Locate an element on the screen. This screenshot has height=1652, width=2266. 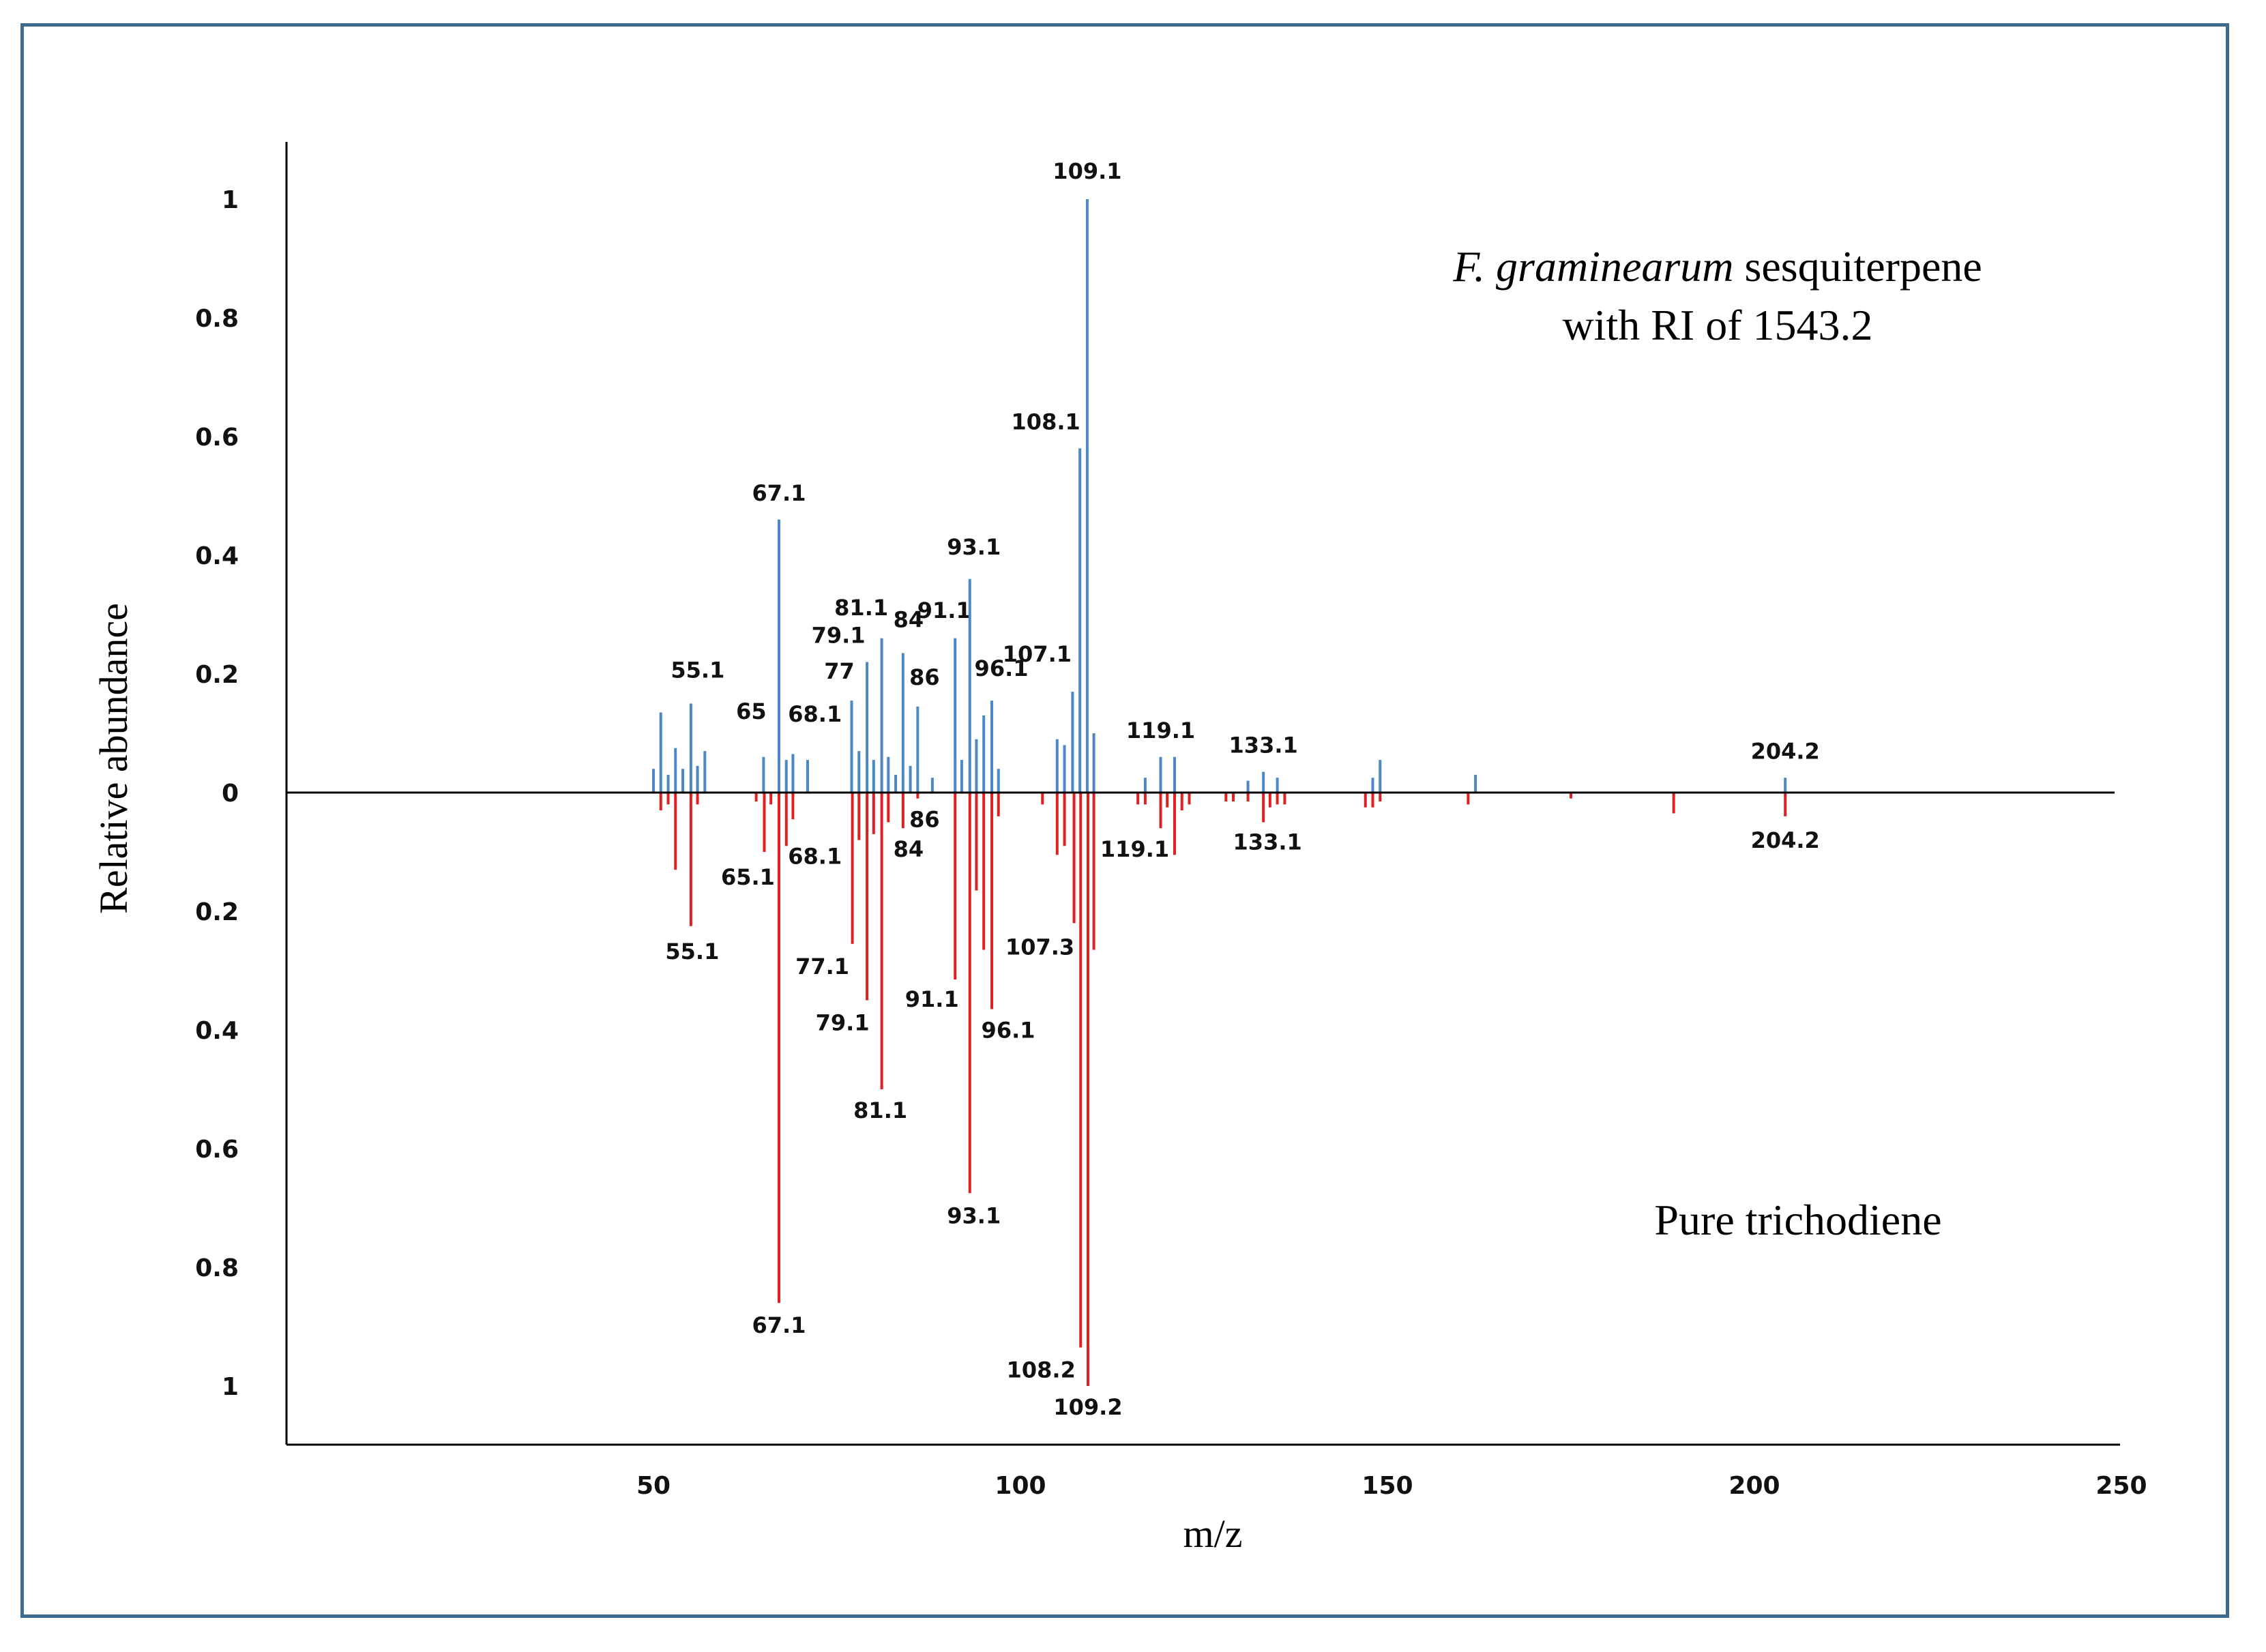
sample-peak-label: 67.1 is located at coordinates (779, 493).